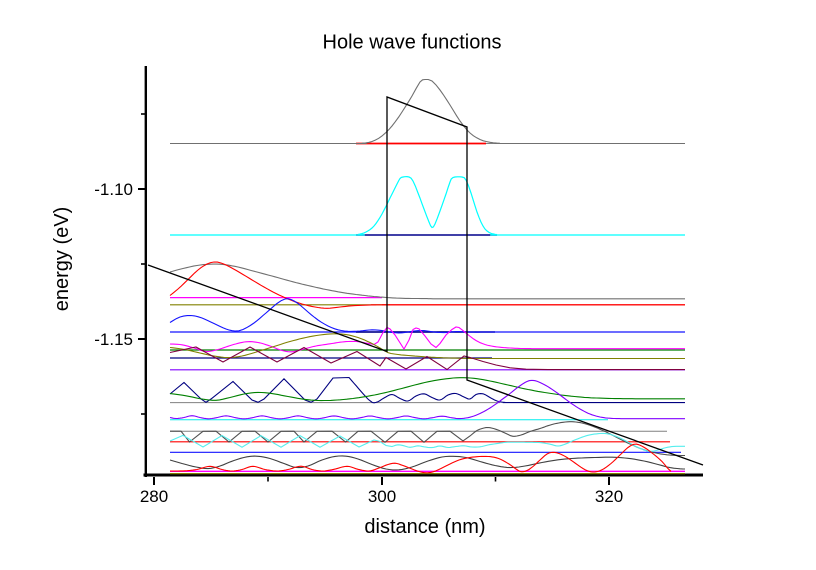 This screenshot has width=816, height=570. I want to click on svg-text: -1.10, so click(113, 189).